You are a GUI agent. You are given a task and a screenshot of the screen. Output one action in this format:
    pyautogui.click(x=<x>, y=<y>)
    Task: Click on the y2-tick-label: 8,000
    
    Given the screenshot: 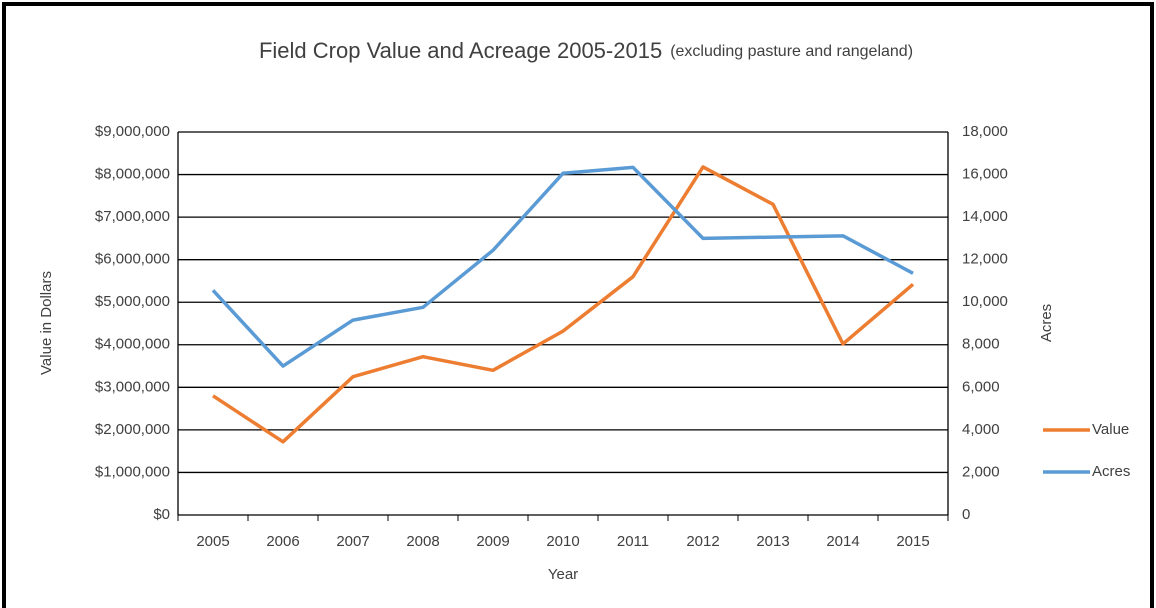 What is the action you would take?
    pyautogui.click(x=981, y=344)
    